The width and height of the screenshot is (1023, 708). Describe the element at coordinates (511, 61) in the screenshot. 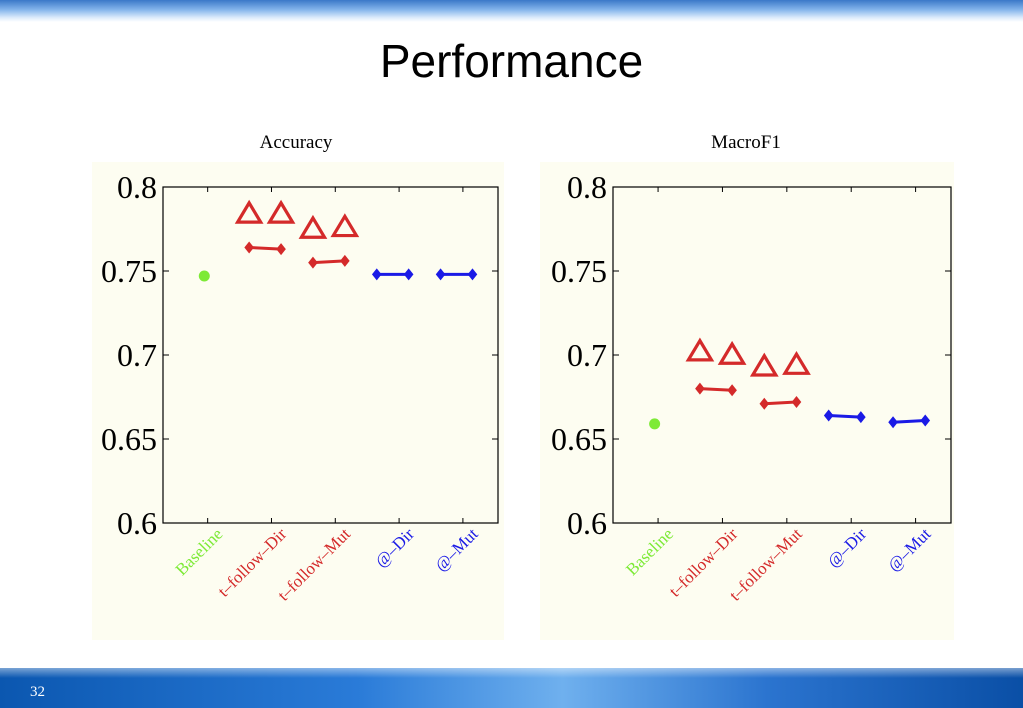

I see `slide-title: Performance` at that location.